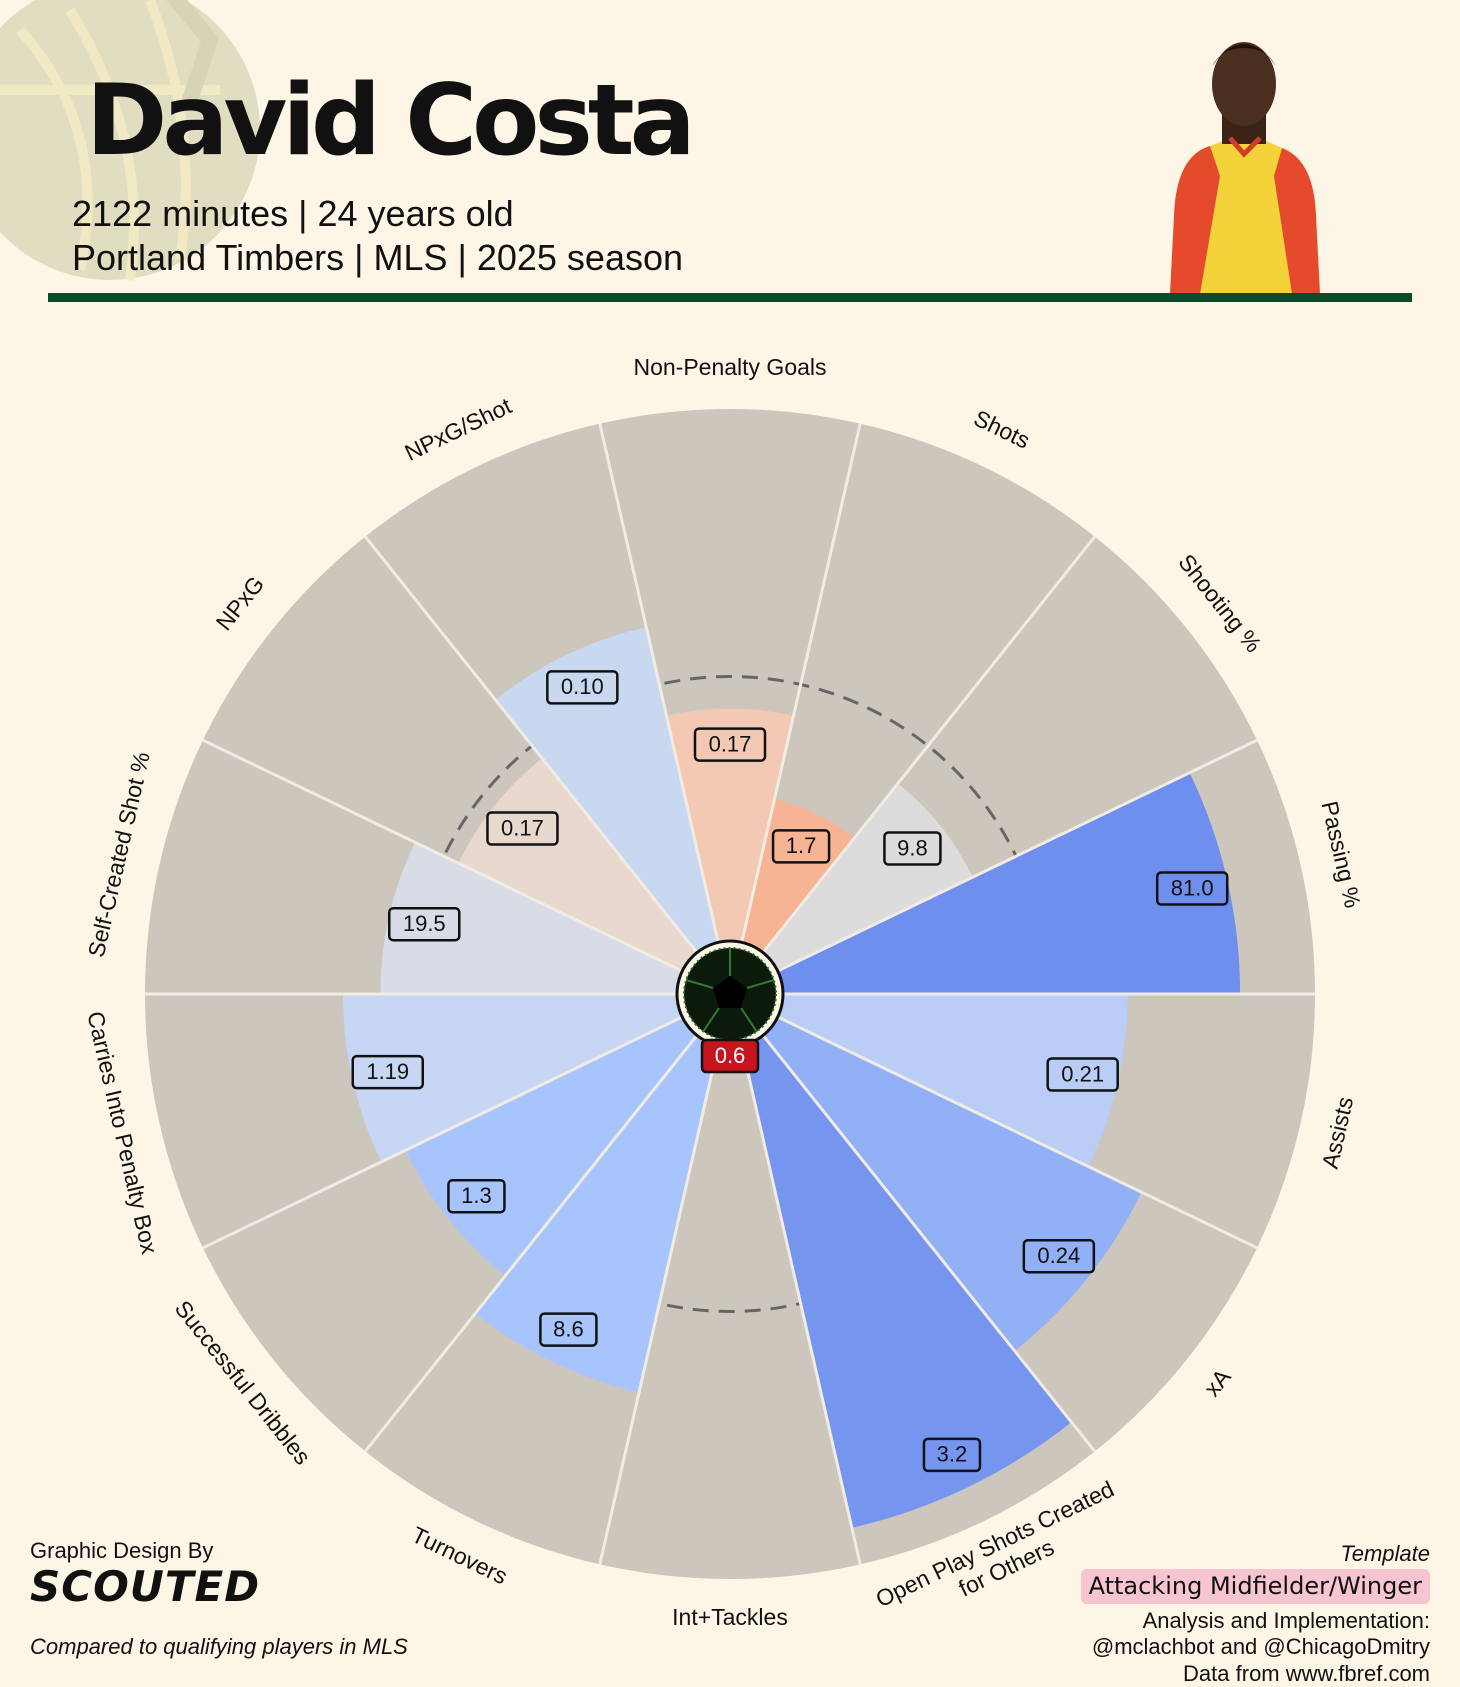 The height and width of the screenshot is (1687, 1460). What do you see at coordinates (1338, 1132) in the screenshot?
I see `category-label-assists: Assists` at bounding box center [1338, 1132].